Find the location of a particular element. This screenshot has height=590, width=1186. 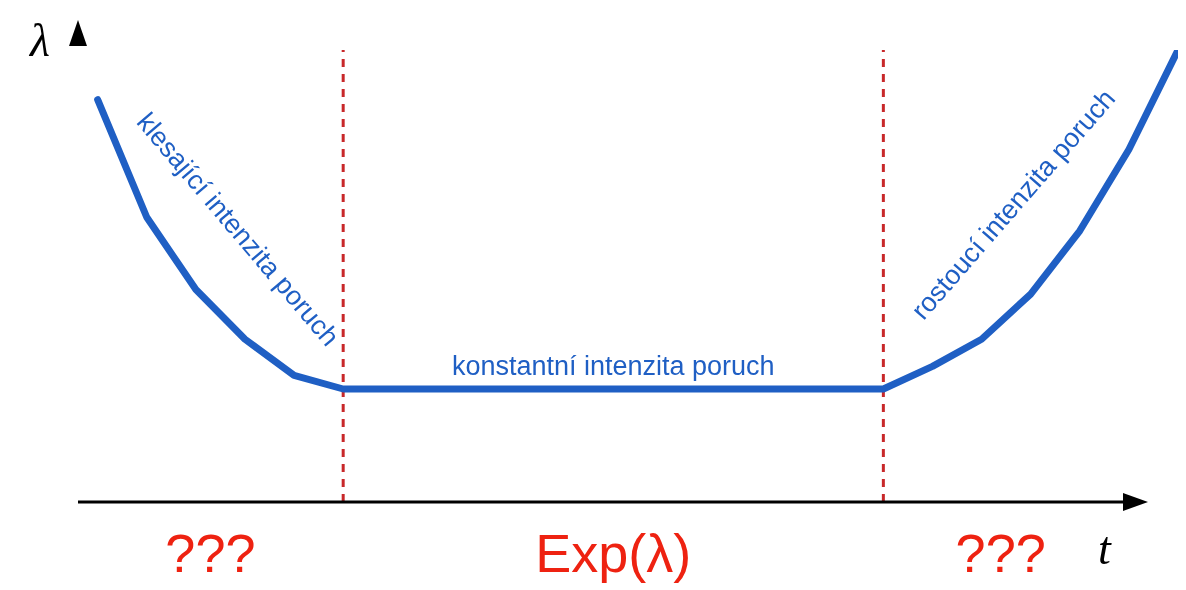

text: Exp(λ) is located at coordinates (613, 553).